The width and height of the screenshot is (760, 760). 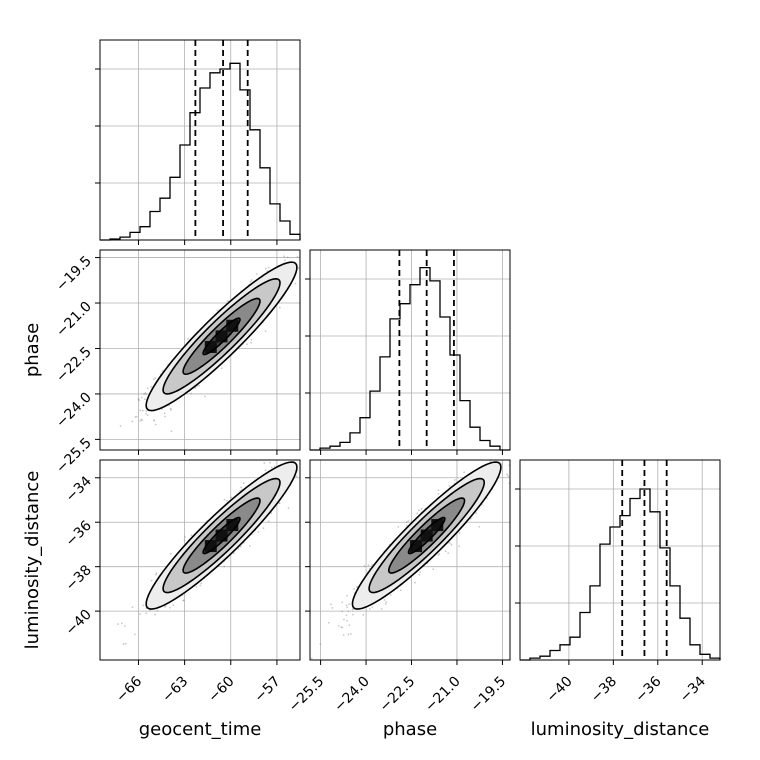 What do you see at coordinates (443, 695) in the screenshot?
I see `x-tick-label: −21.0` at bounding box center [443, 695].